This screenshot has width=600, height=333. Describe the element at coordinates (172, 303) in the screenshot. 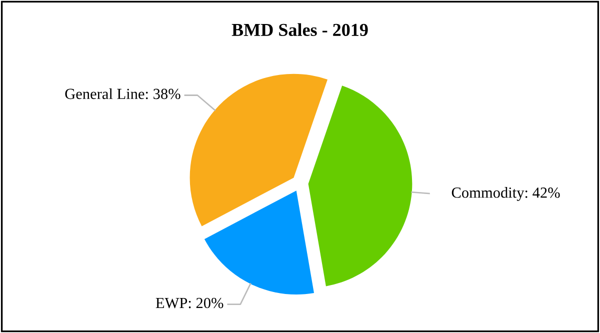

I see `slice-label: EWP` at that location.